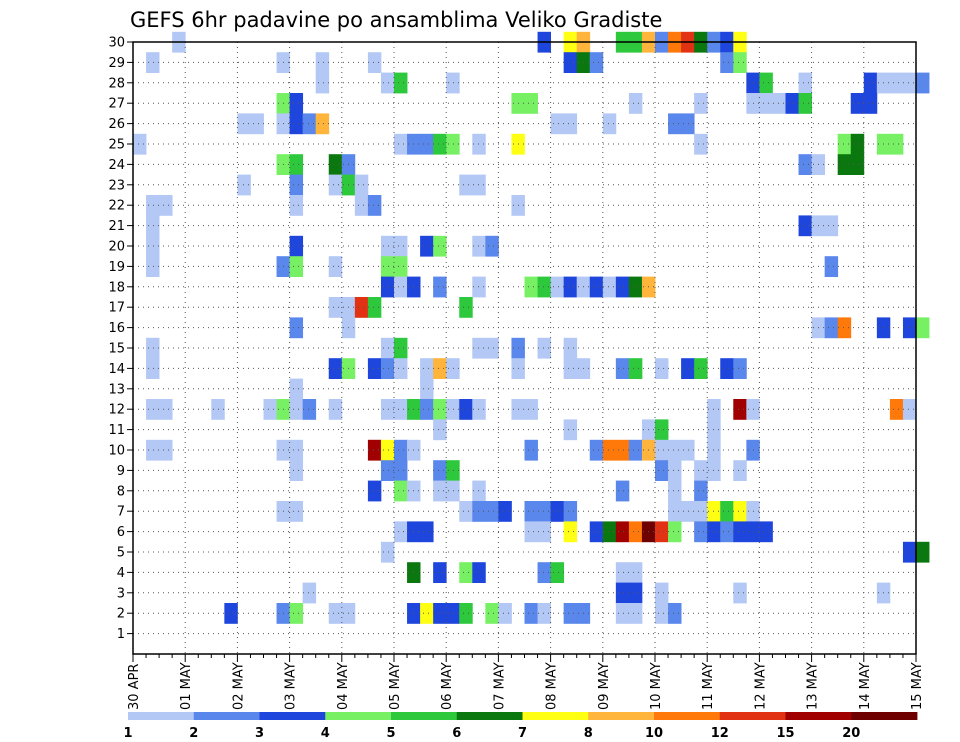 The width and height of the screenshot is (960, 742). I want to click on x-tick-label: 13 MAY, so click(813, 686).